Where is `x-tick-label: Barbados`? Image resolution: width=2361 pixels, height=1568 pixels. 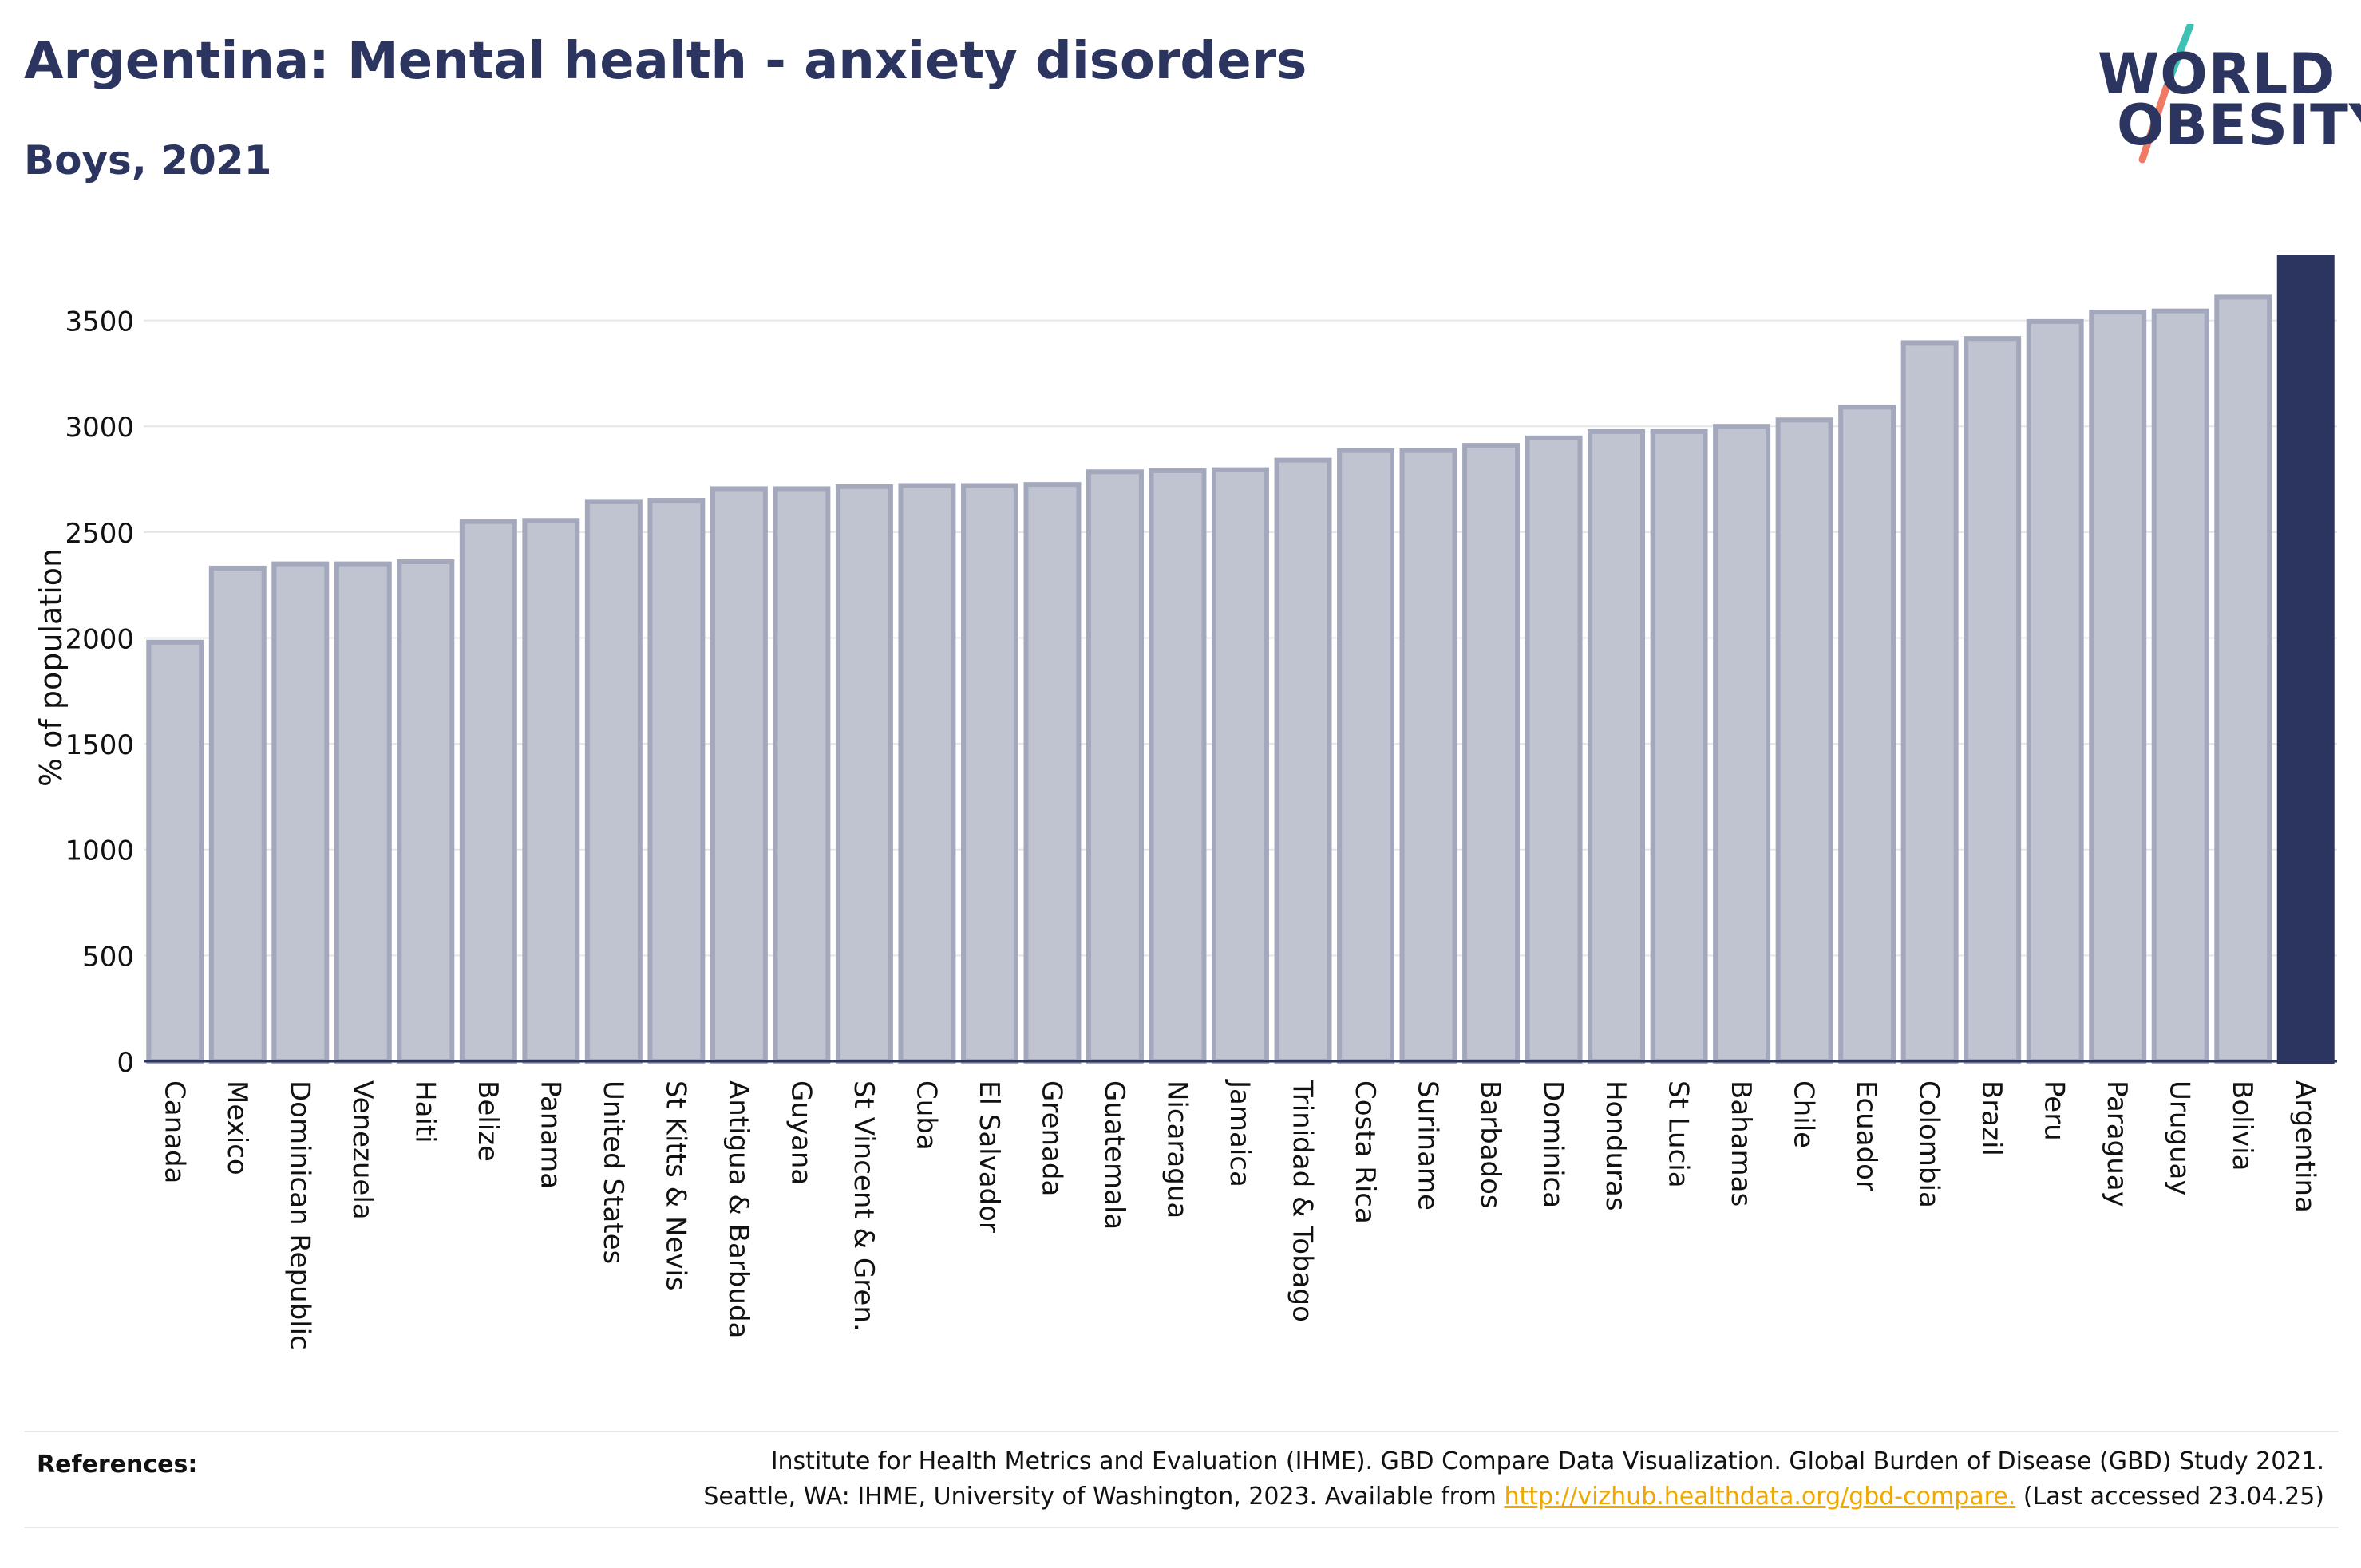
x-tick-label: Barbados is located at coordinates (1490, 1144).